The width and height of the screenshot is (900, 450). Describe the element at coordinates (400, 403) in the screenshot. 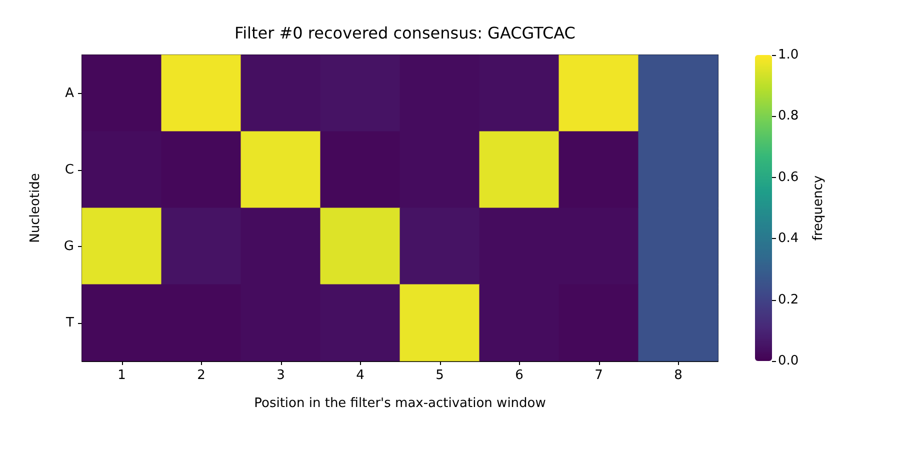

I see `x-axis-title: Position in the filter's max-activation window` at that location.